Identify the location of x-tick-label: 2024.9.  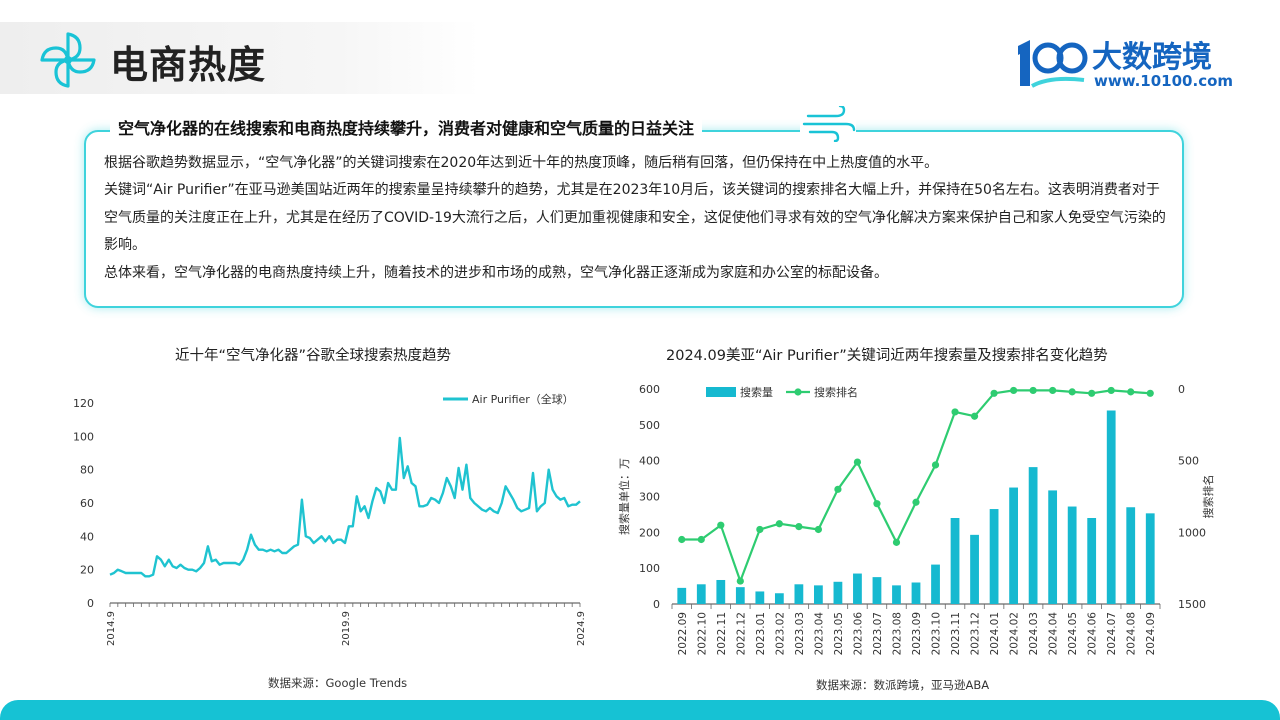
(581, 628).